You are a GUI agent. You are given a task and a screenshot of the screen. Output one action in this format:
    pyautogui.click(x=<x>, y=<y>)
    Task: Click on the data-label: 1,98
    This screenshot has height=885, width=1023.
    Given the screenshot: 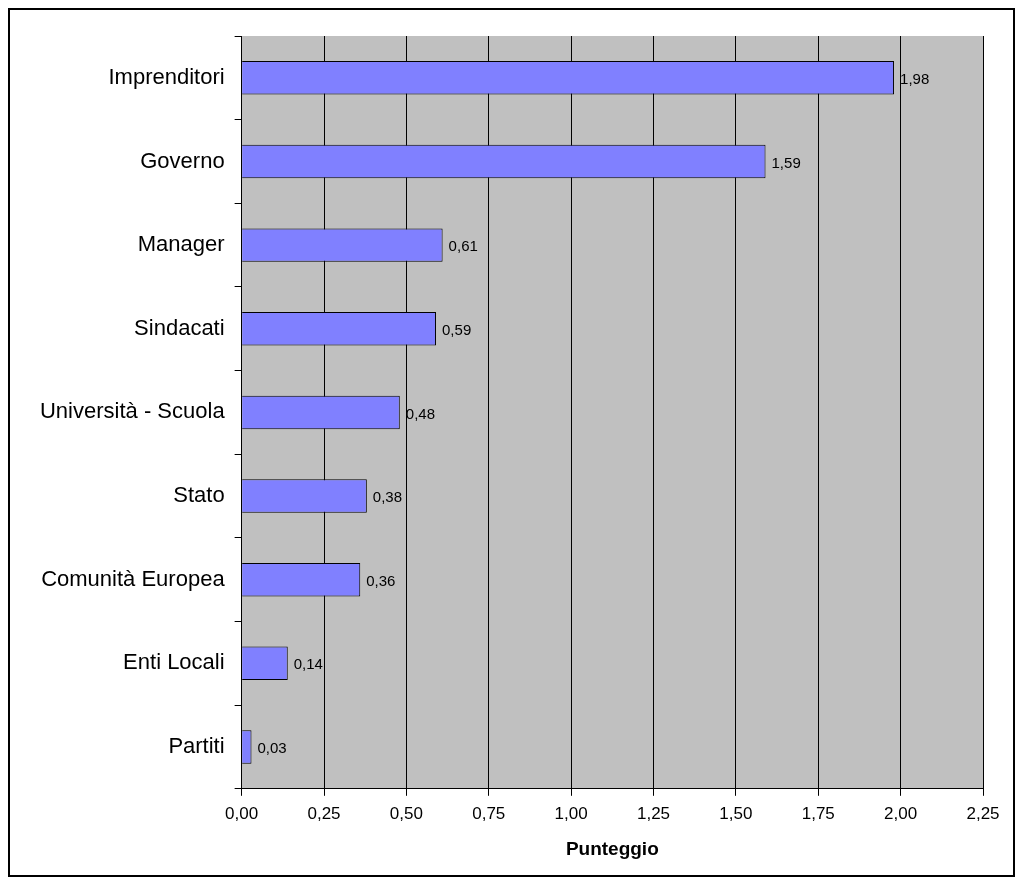 What is the action you would take?
    pyautogui.click(x=915, y=78)
    